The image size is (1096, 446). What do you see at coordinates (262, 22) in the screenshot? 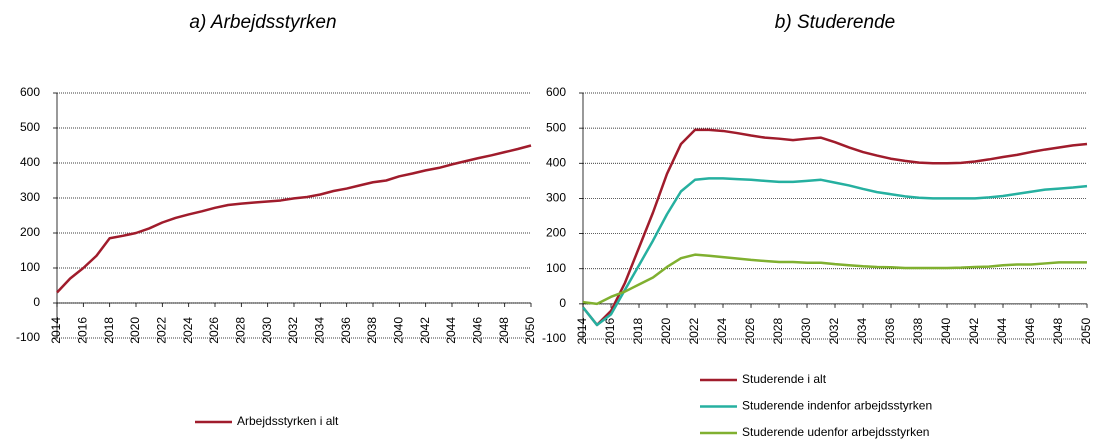
I see `chart-title: a) Arbejdsstyrken` at bounding box center [262, 22].